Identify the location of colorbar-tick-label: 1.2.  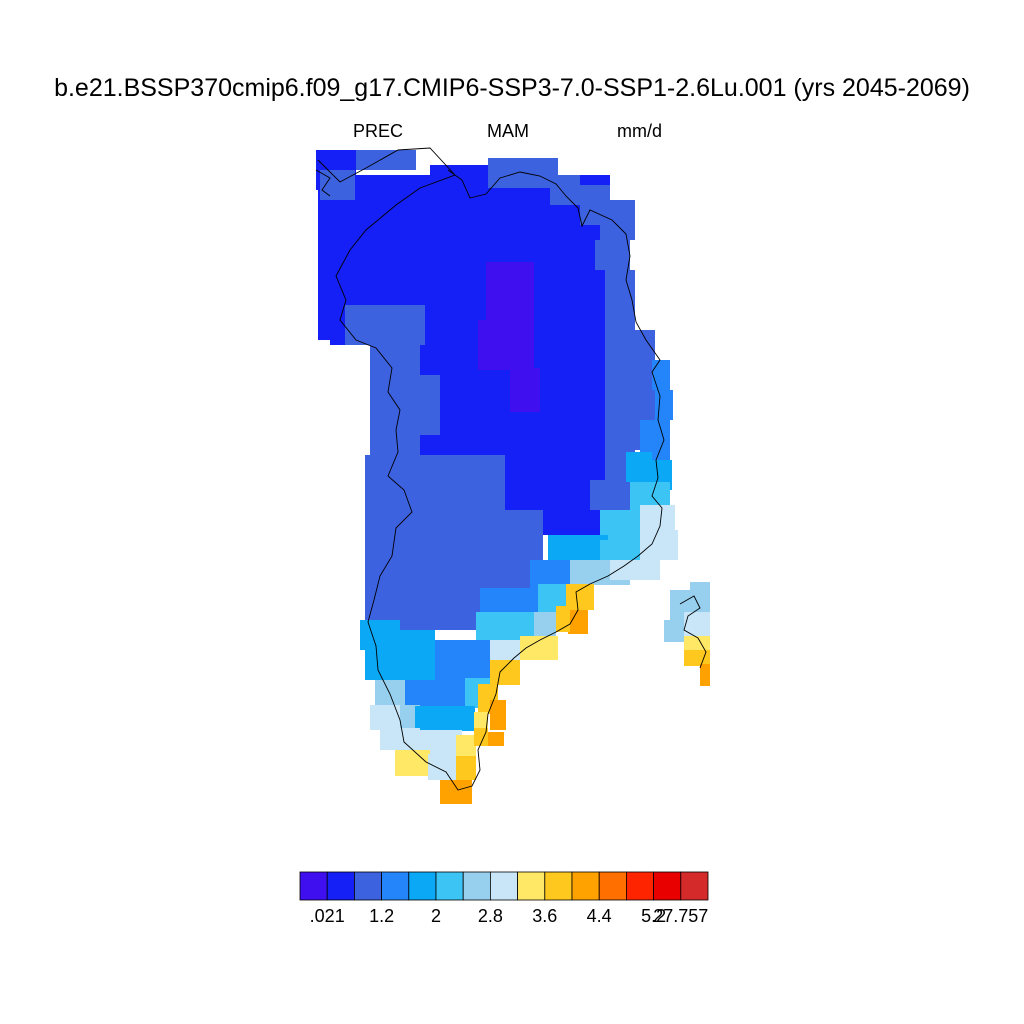
(381, 916).